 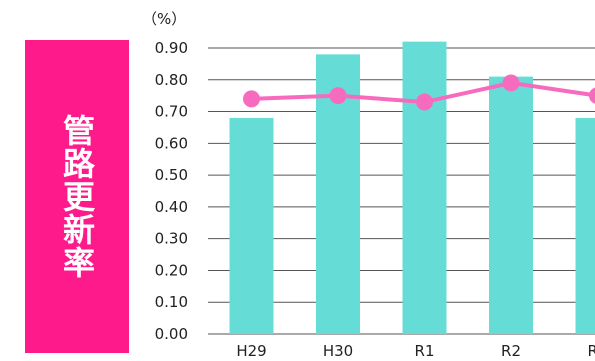 What do you see at coordinates (425, 351) in the screenshot?
I see `x-tick-label: R1` at bounding box center [425, 351].